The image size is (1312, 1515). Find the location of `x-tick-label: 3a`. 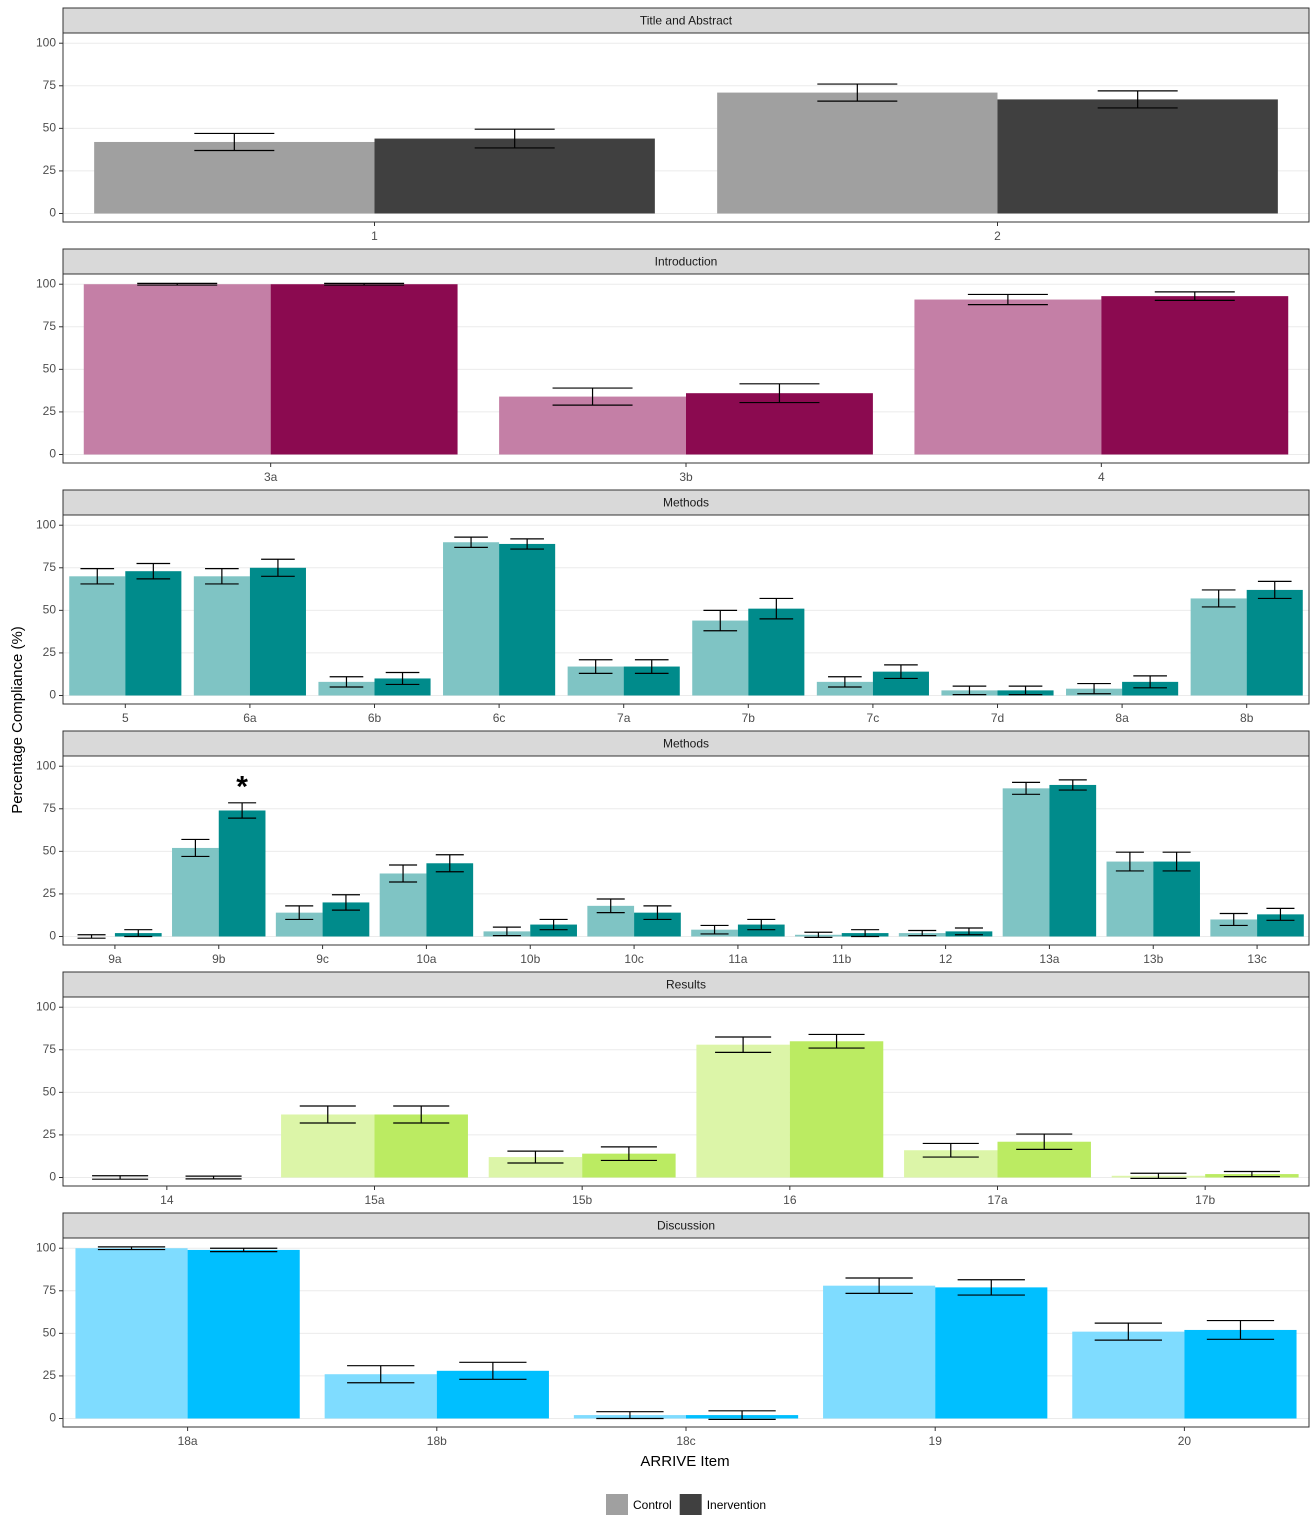

x-tick-label: 3a is located at coordinates (271, 477).